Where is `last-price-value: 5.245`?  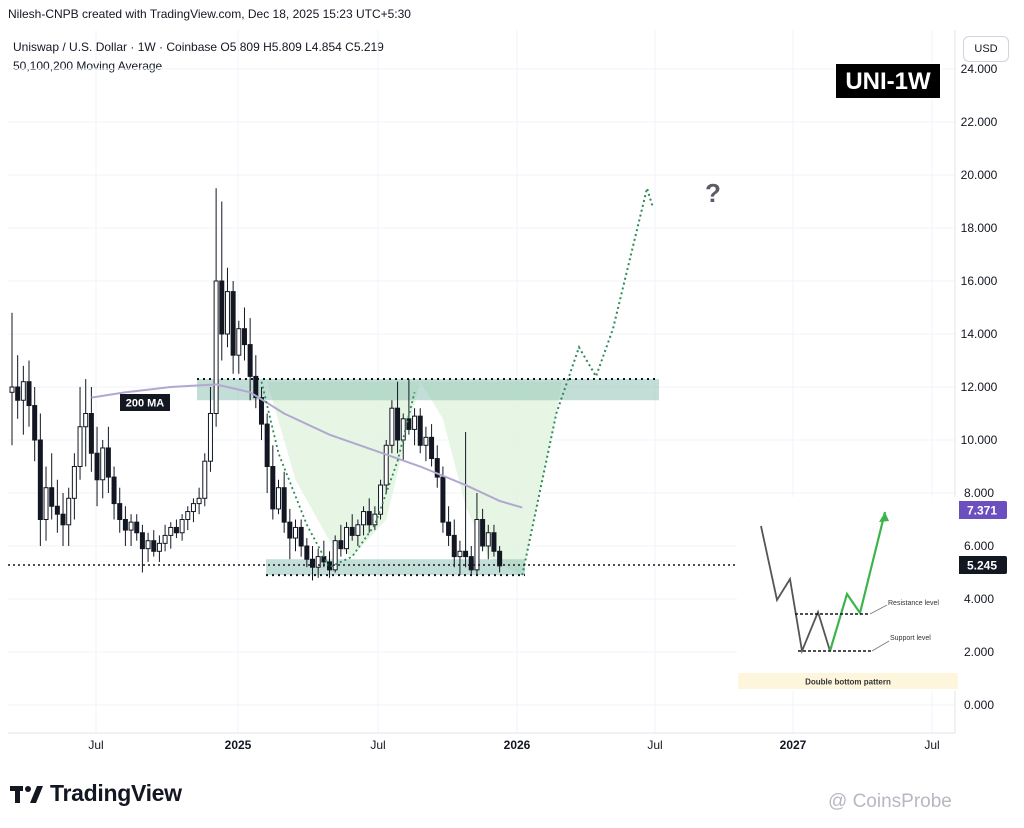
last-price-value: 5.245 is located at coordinates (982, 566).